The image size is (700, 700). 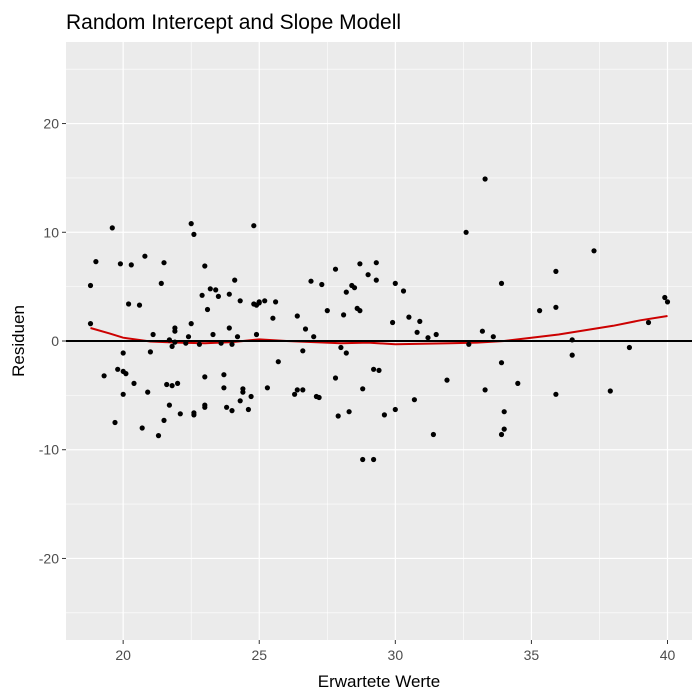 I want to click on y-tick-label: 10, so click(x=51, y=232).